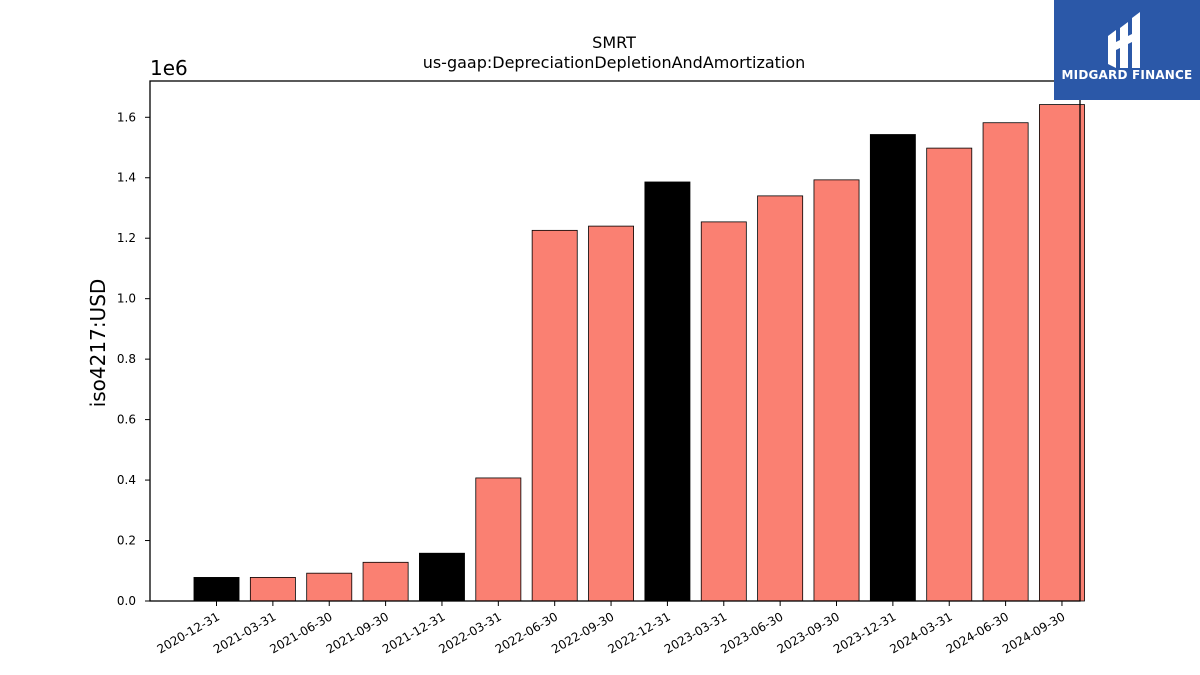  I want to click on x-tick-label: 2022-06-30, so click(526, 632).